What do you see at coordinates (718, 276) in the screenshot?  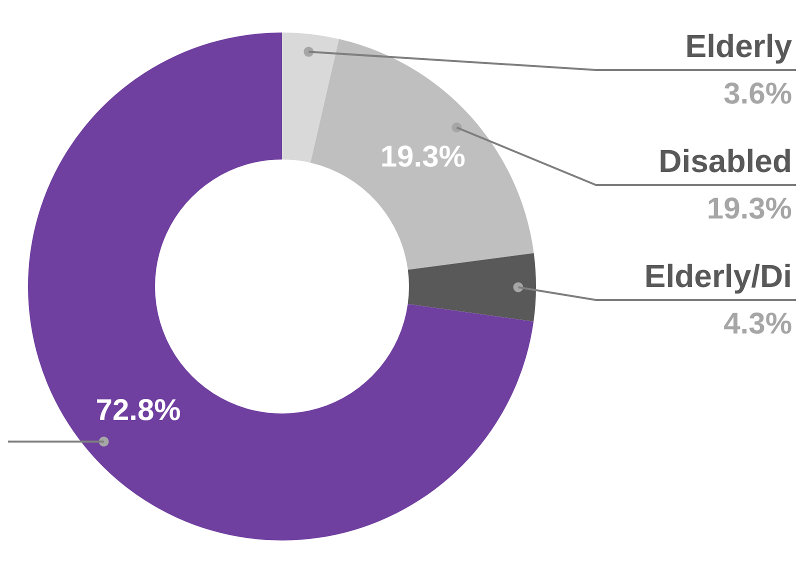 I see `slice-label: Elderly/Di` at bounding box center [718, 276].